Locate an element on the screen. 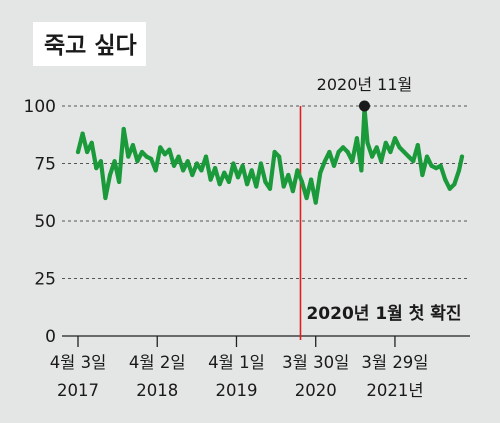  x-tick-label: 4월 3일 is located at coordinates (78, 362).